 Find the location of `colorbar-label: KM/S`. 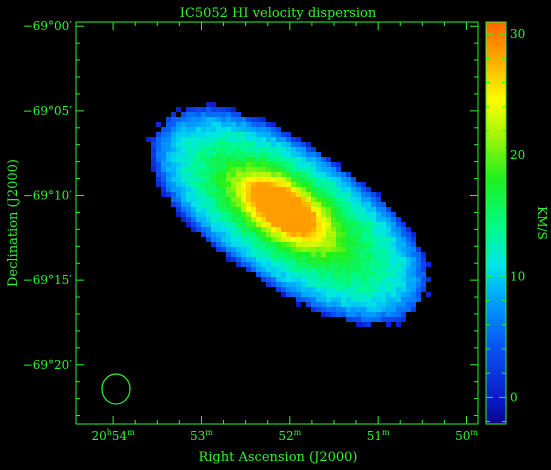

colorbar-label: KM/S is located at coordinates (542, 223).